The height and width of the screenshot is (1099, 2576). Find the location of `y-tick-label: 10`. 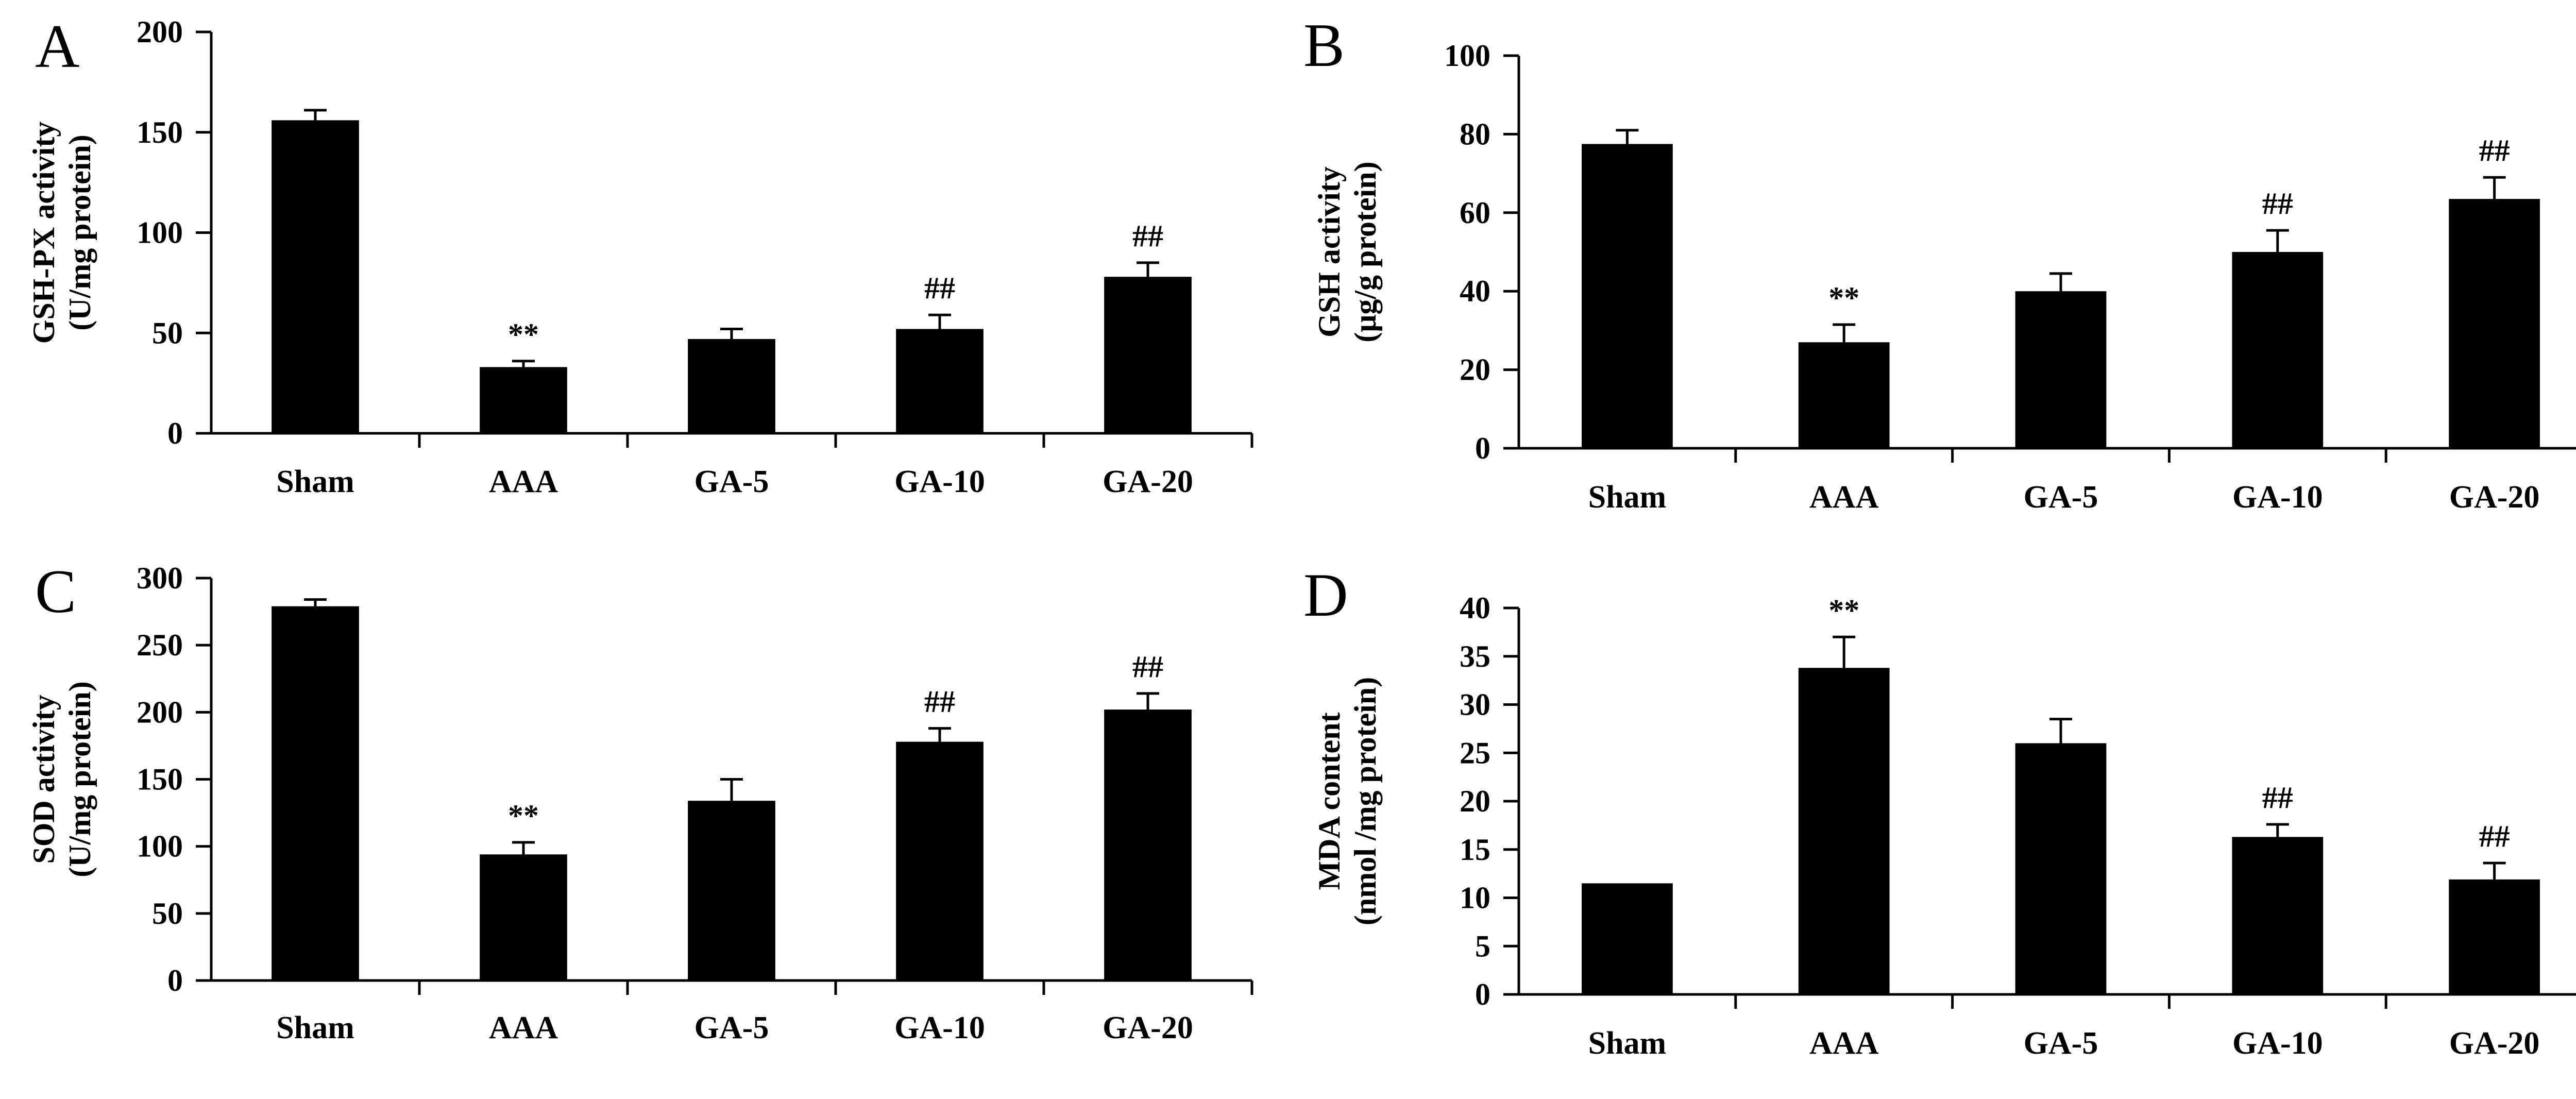

y-tick-label: 10 is located at coordinates (1475, 898).